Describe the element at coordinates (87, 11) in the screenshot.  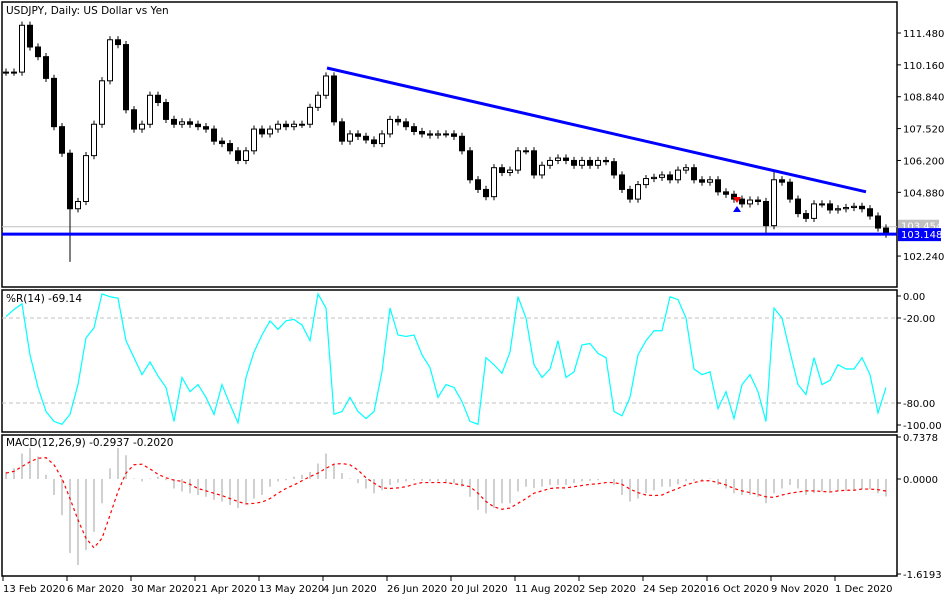
I see `chart-title: USDJPY, Daily: US Dollar vs Yen` at that location.